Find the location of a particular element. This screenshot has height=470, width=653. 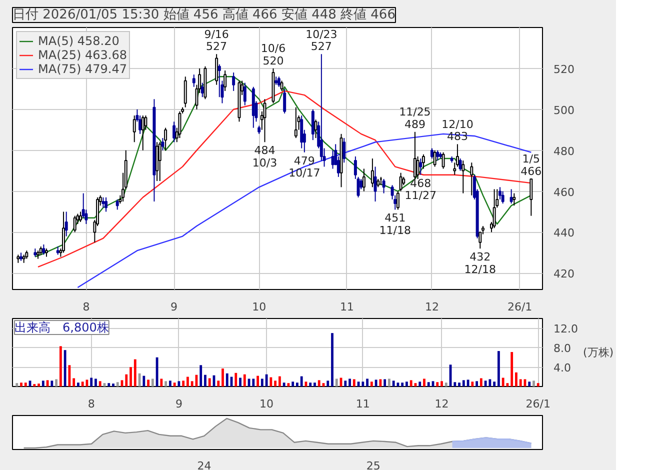

annotation: 9/16 527 is located at coordinates (216, 41).